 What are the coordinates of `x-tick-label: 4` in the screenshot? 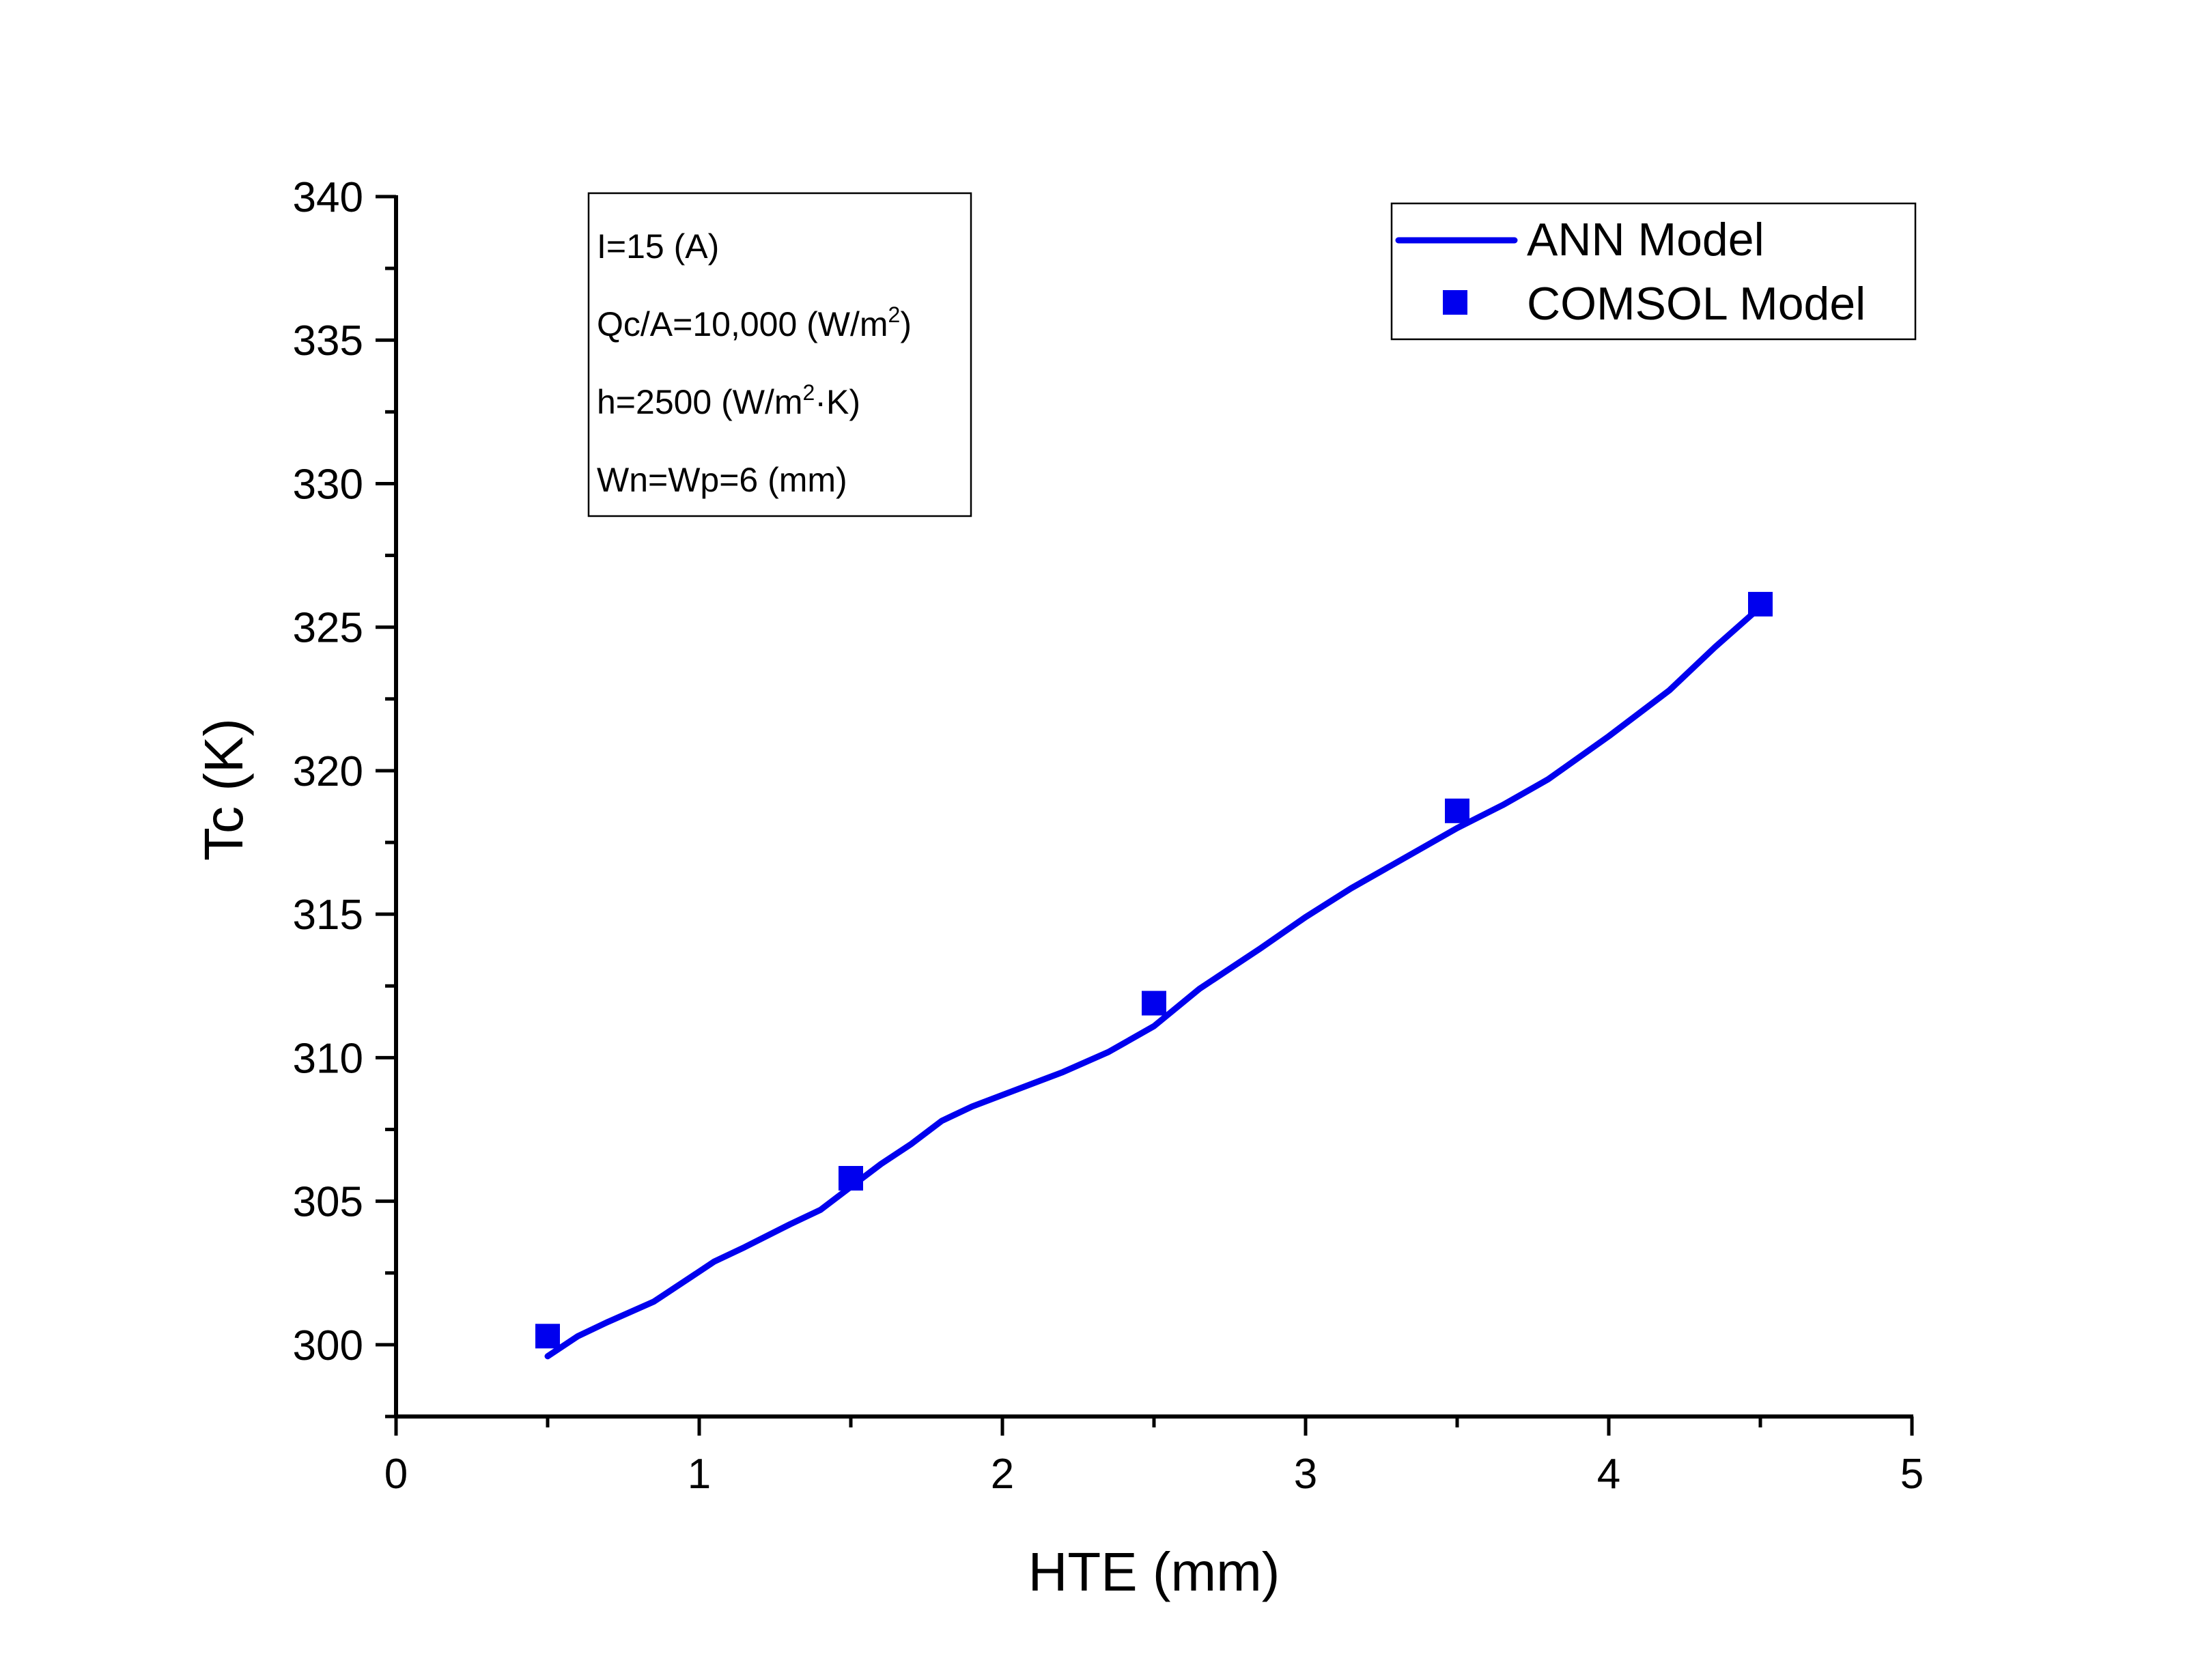 It's located at (1608, 1474).